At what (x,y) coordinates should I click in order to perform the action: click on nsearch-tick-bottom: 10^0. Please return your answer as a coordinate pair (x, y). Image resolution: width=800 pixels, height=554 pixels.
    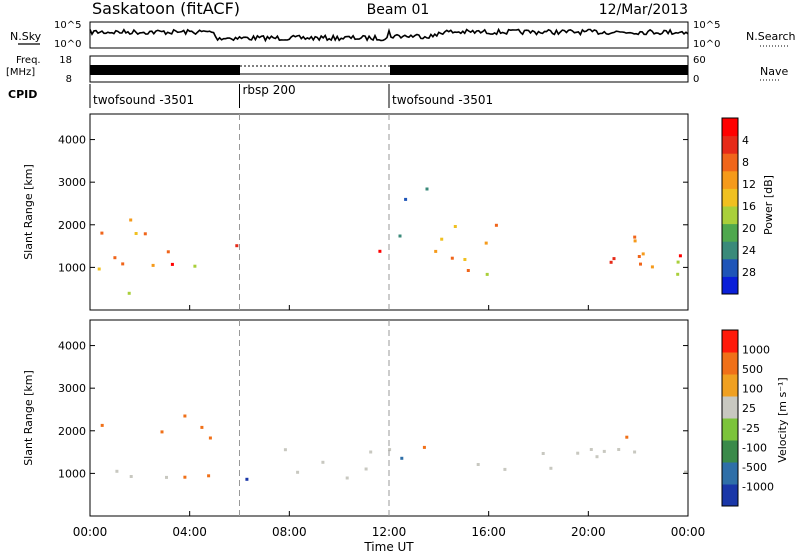
    Looking at the image, I should click on (706, 44).